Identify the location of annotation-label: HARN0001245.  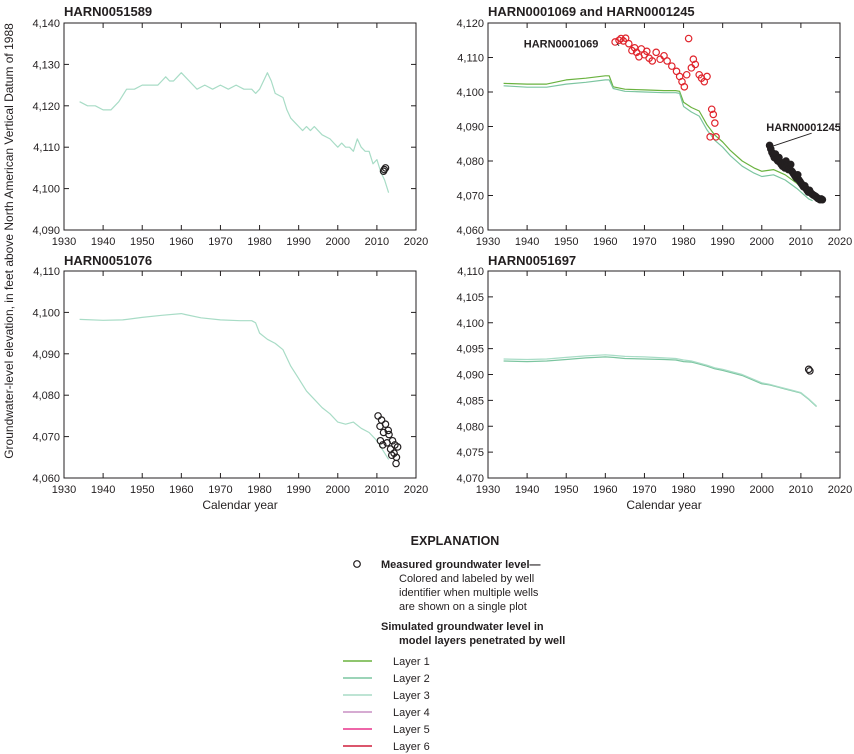
(803, 128).